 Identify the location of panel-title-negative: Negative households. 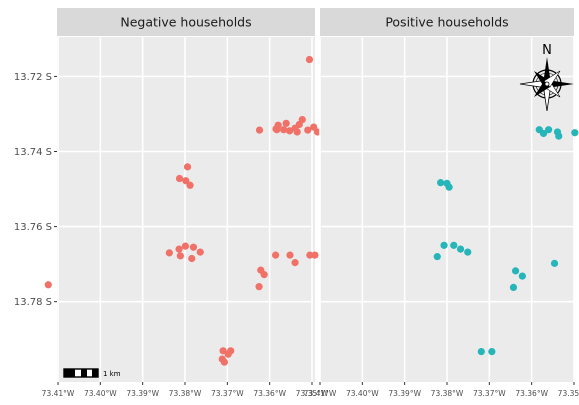
(185, 22).